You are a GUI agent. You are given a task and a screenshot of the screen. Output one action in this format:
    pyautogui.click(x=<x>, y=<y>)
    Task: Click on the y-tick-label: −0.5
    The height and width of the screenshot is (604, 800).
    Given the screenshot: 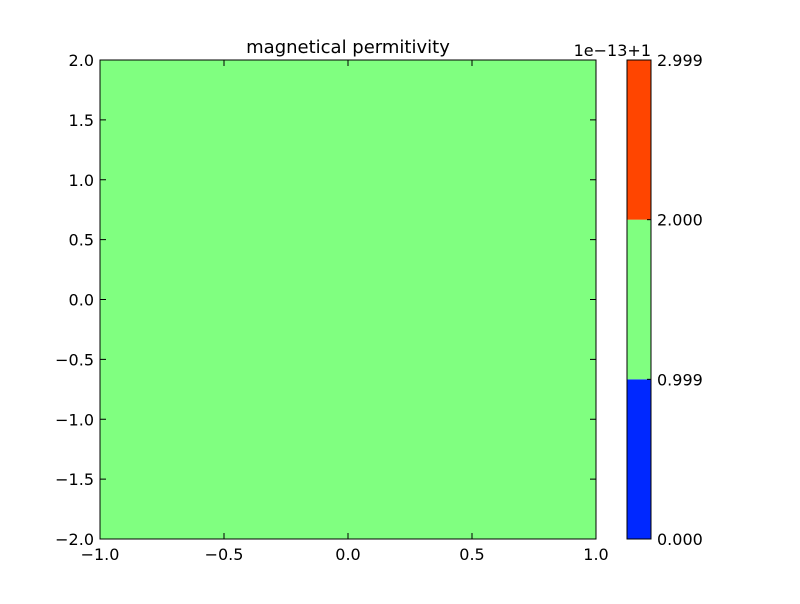 What is the action you would take?
    pyautogui.click(x=74, y=359)
    